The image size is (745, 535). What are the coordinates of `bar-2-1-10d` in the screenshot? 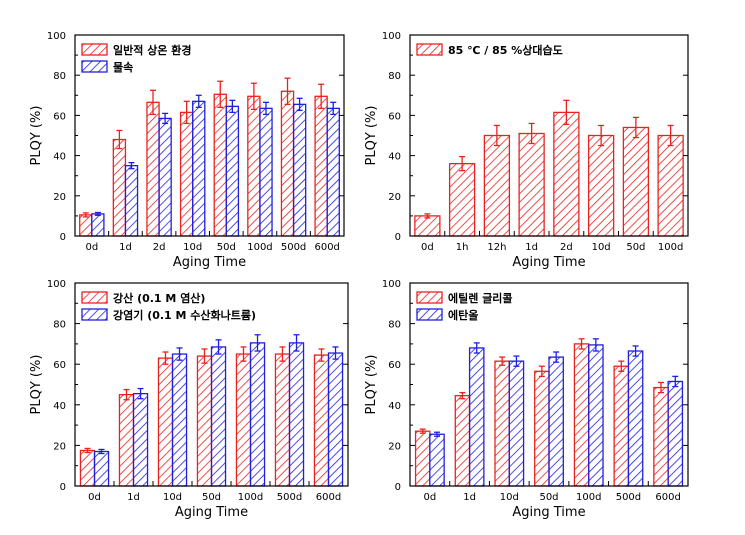 It's located at (601, 185).